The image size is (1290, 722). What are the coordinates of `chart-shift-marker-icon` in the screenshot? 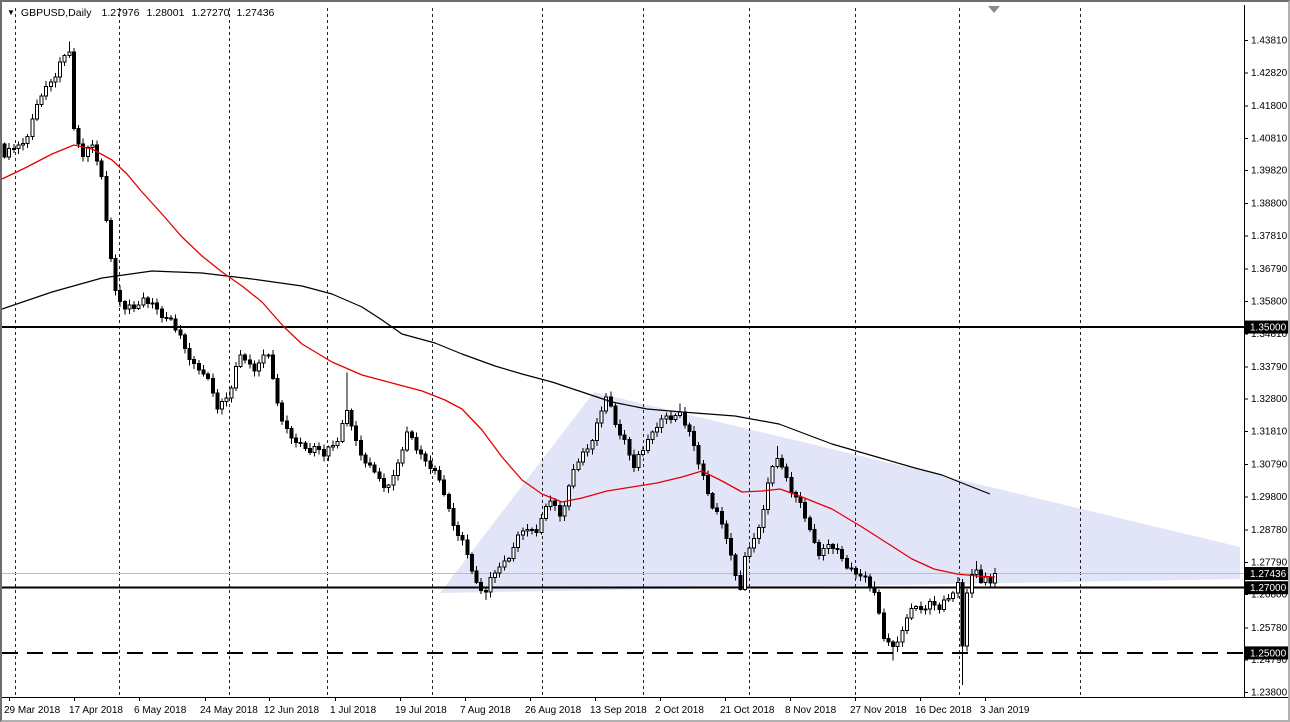 It's located at (994, 9).